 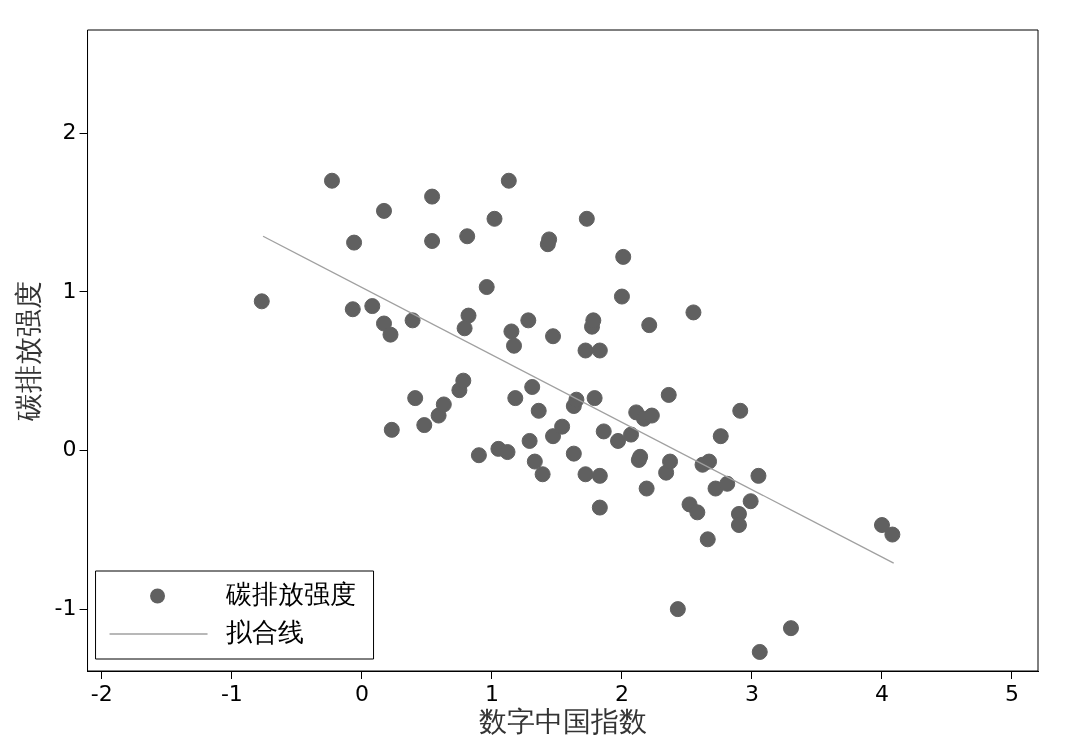 I want to click on x-tick-label: 1, so click(x=491, y=693).